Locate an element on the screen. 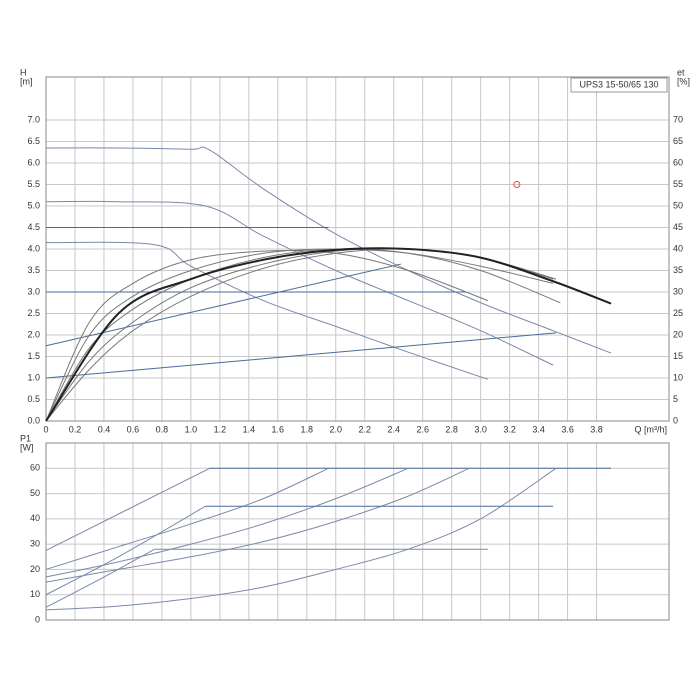 Image resolution: width=700 pixels, height=700 pixels. x-tick-label: 1.0 is located at coordinates (191, 429).